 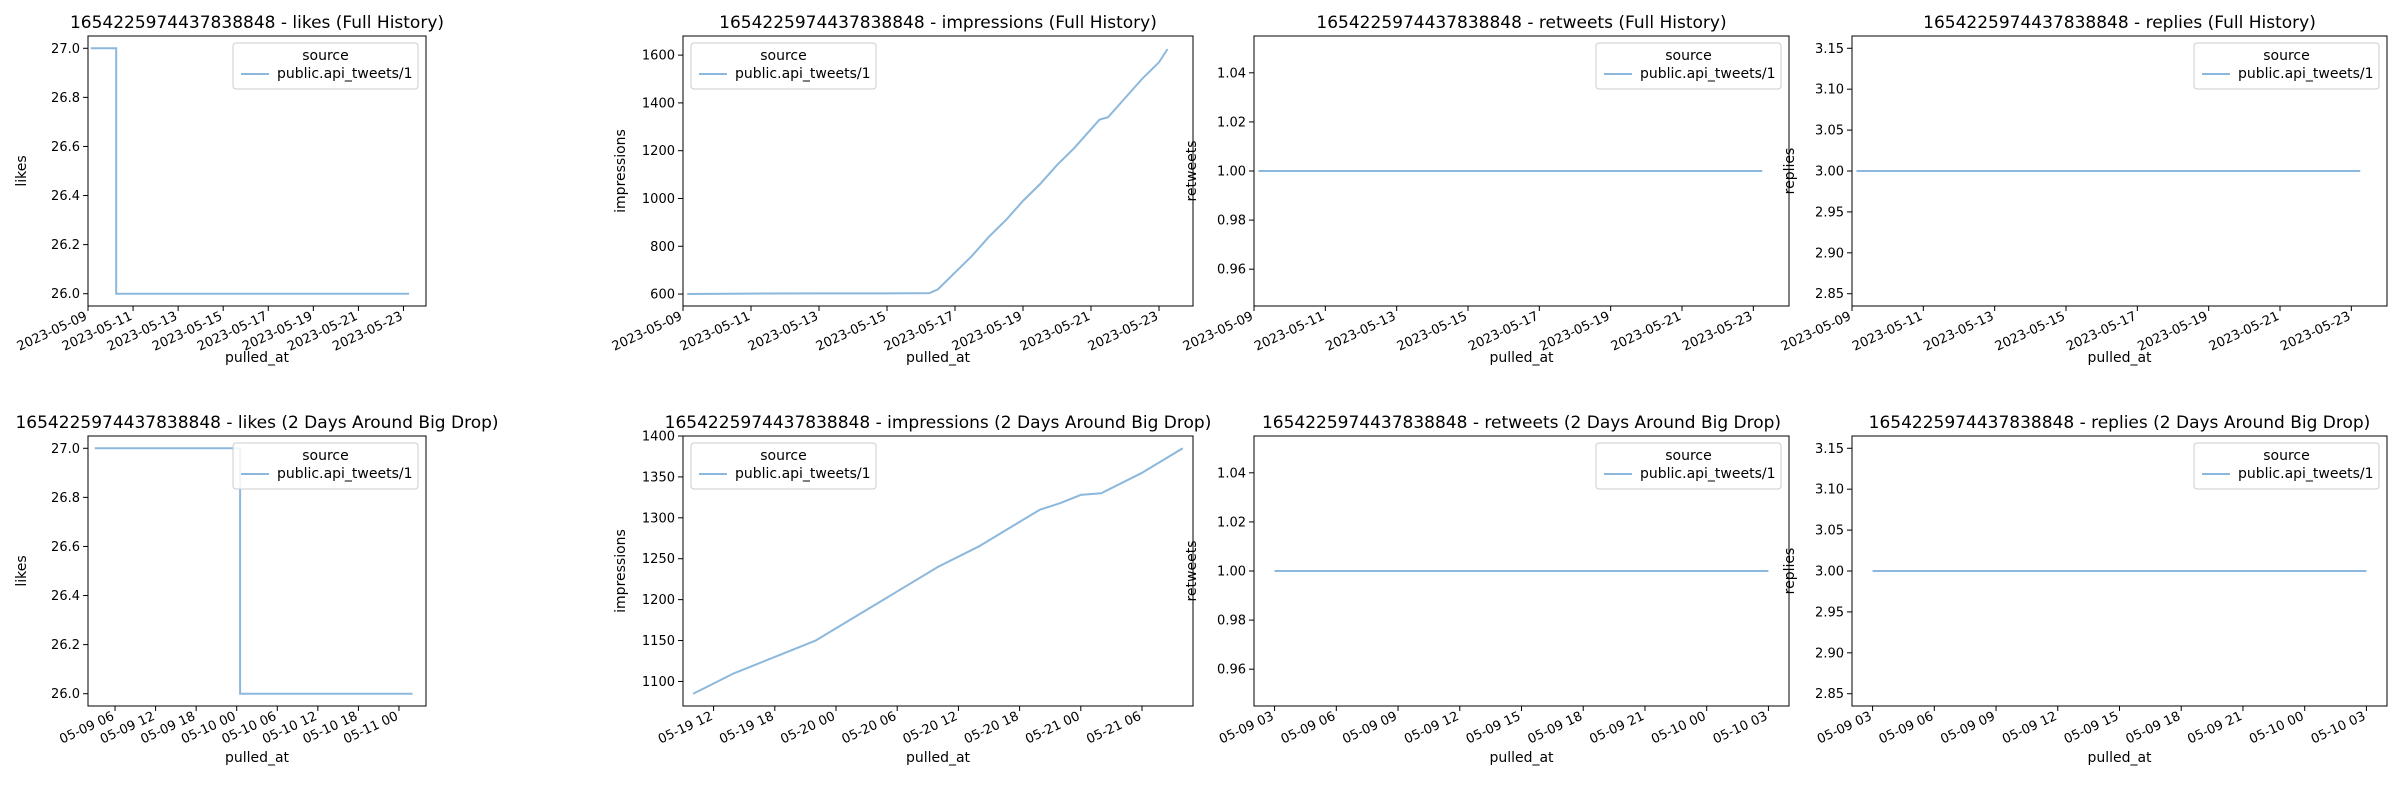 What do you see at coordinates (1369, 728) in the screenshot?
I see `x-tick-label: 05-09 09` at bounding box center [1369, 728].